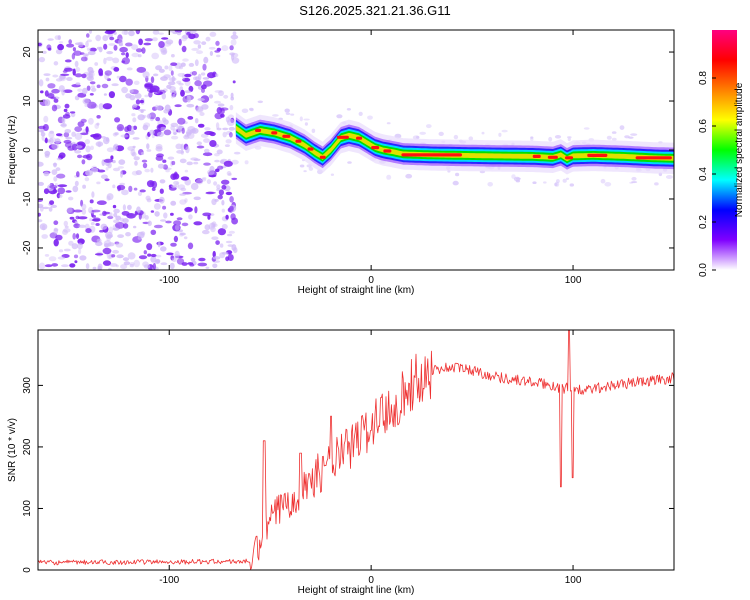 Image resolution: width=750 pixels, height=600 pixels. I want to click on x-tick-label: 0, so click(371, 580).